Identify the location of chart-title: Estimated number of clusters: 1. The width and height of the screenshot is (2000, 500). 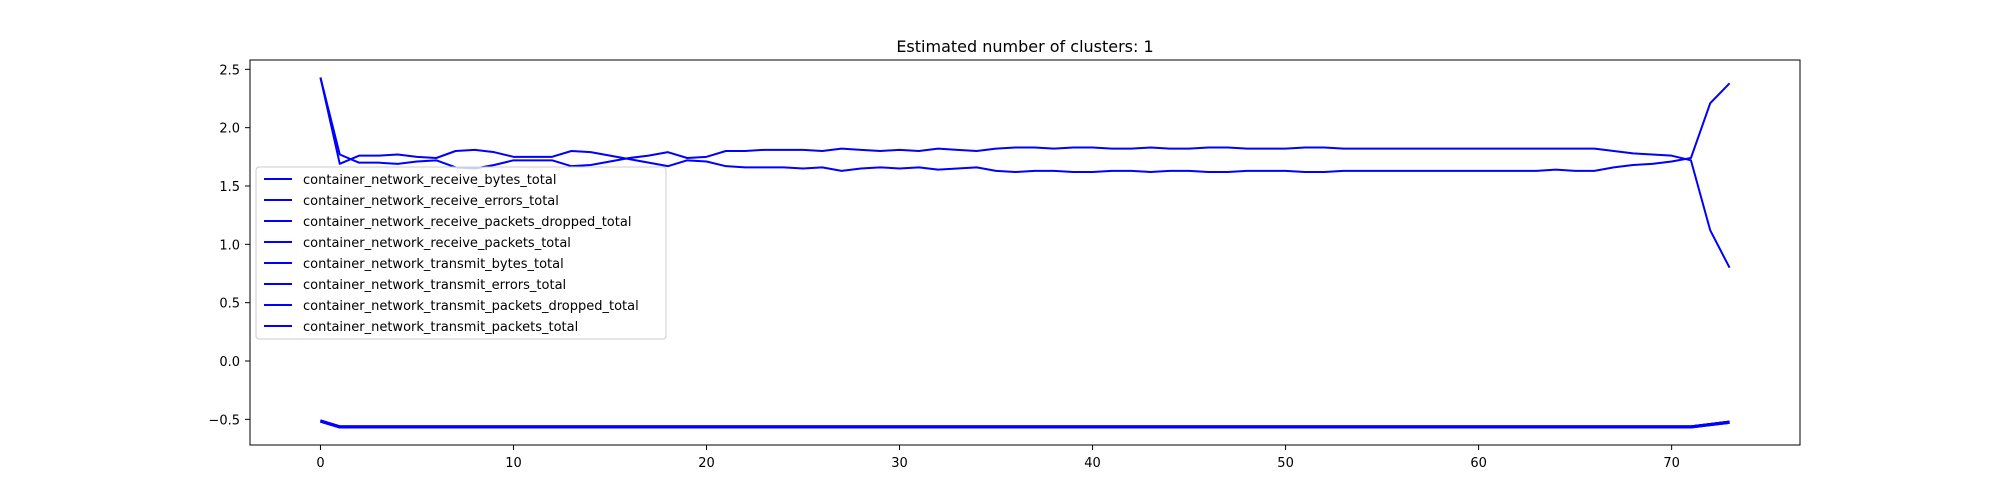
(1024, 46).